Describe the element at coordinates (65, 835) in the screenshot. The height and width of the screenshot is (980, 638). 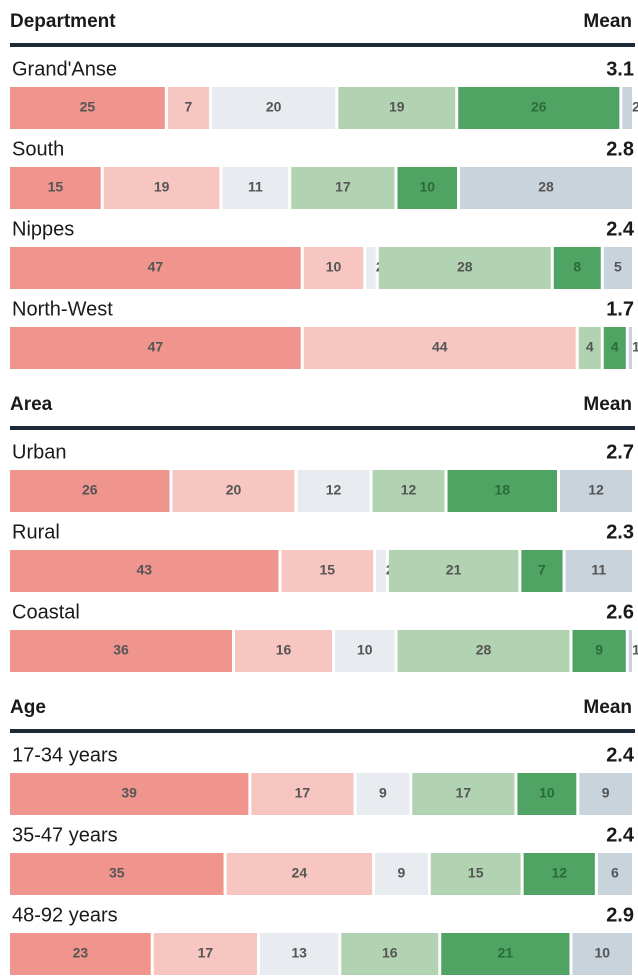
I see `row-label: 35-47 years` at that location.